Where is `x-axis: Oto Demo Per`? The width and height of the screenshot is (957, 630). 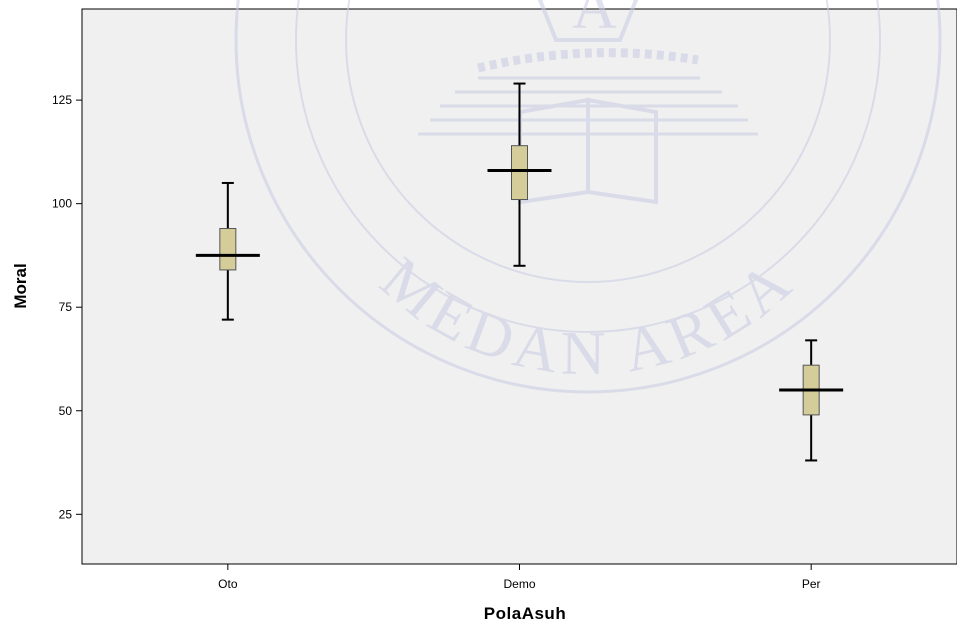
x-axis: Oto Demo Per is located at coordinates (519, 577).